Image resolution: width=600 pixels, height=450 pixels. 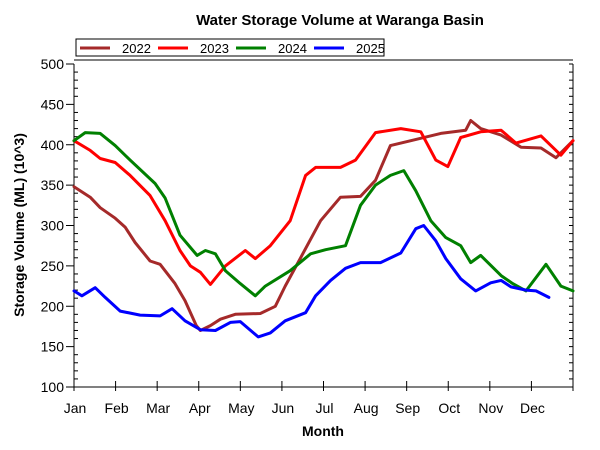 I want to click on x-tick-label: Mar, so click(x=158, y=408).